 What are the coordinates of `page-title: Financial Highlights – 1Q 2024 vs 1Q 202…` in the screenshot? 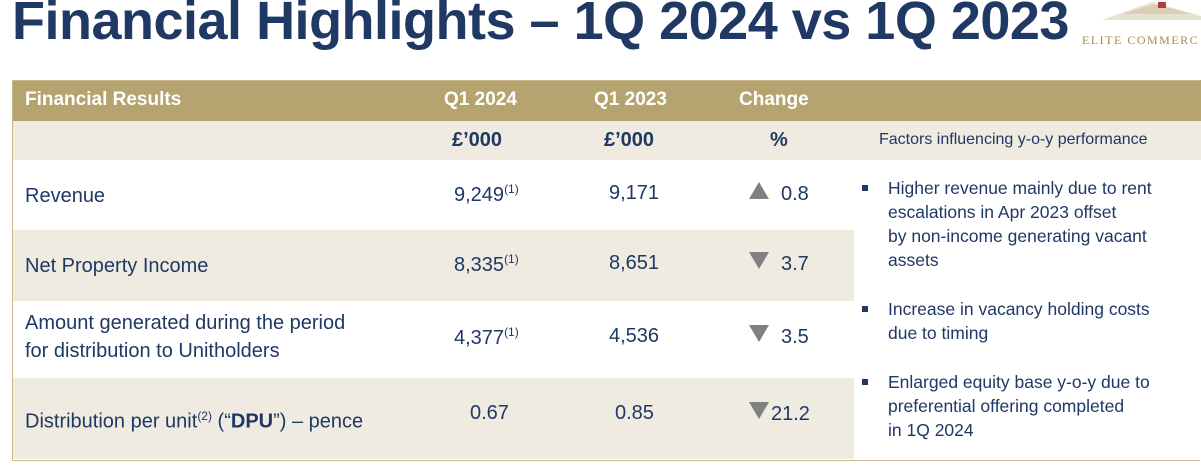 It's located at (540, 25).